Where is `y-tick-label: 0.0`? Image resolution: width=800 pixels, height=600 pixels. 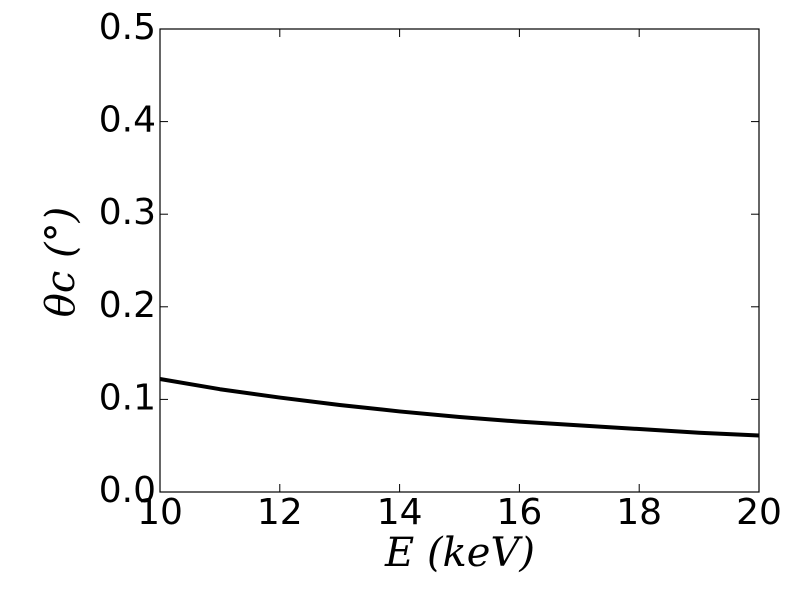 y-tick-label: 0.0 is located at coordinates (127, 490).